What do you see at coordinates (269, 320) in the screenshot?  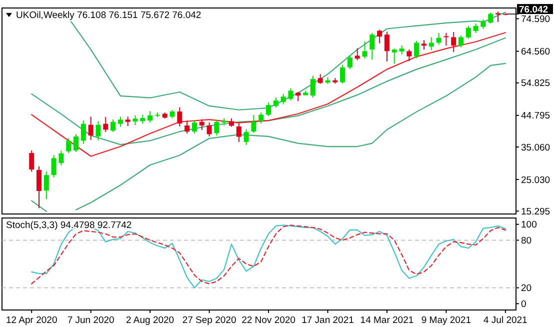 I see `x-tick-label: 22 Nov 2020` at bounding box center [269, 320].